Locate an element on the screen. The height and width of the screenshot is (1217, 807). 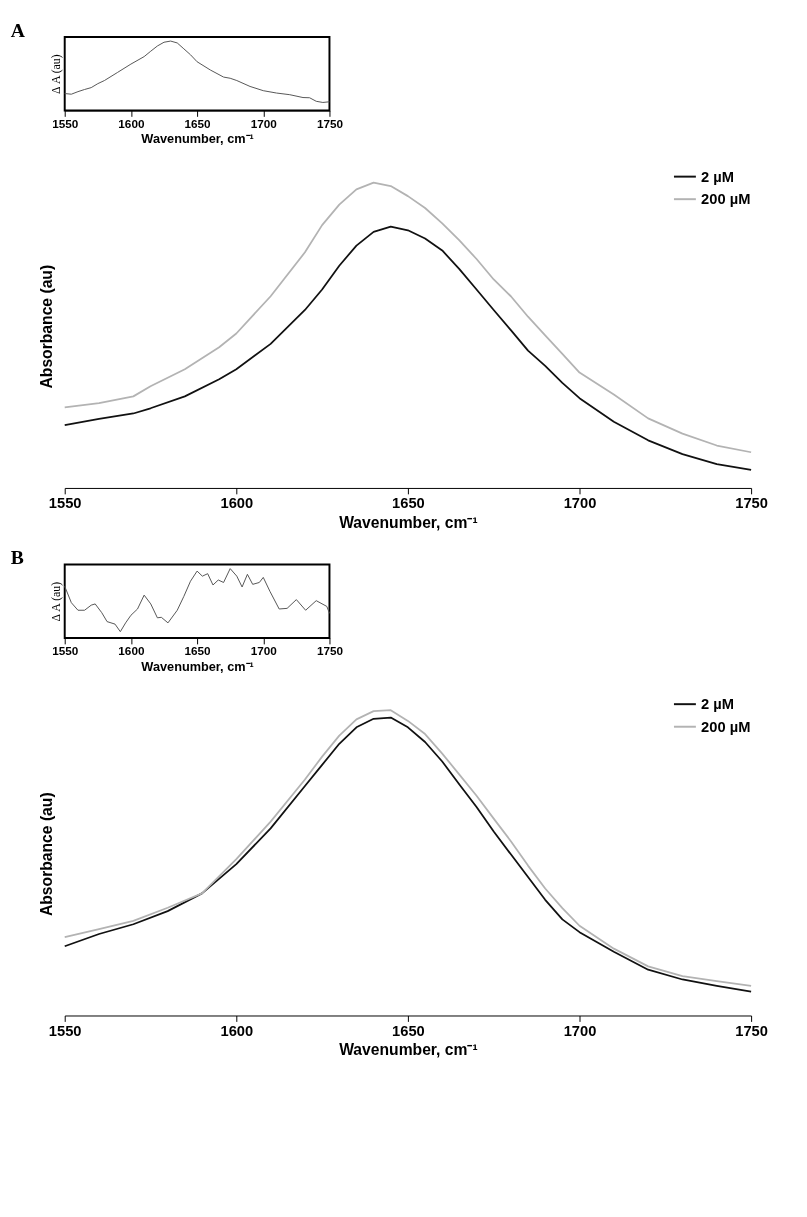
chart-title: A is located at coordinates (18, 30).